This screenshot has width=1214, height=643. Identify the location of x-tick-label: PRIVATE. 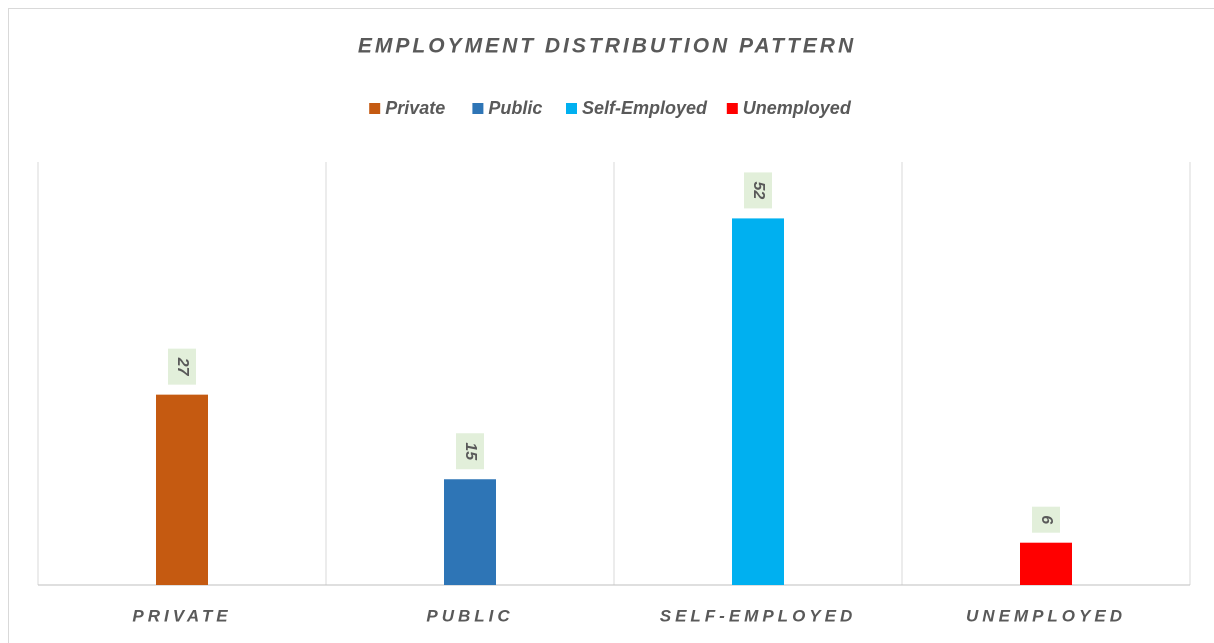
(181, 615).